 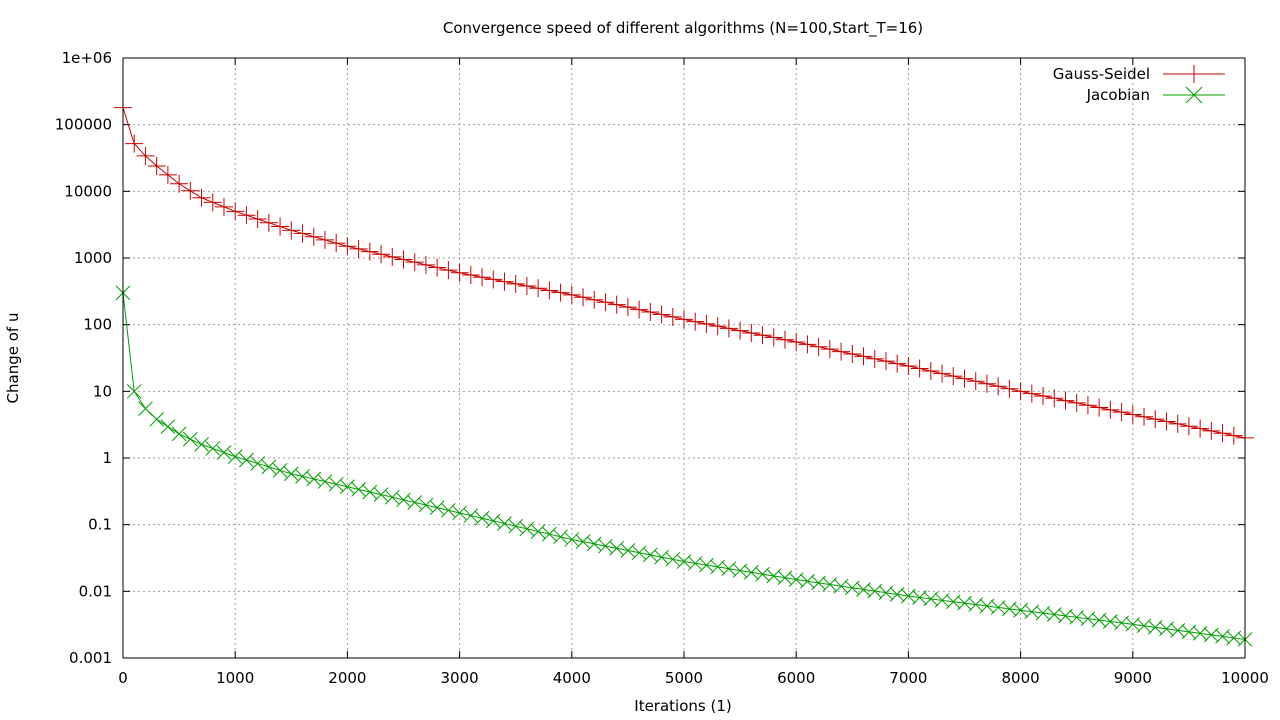 What do you see at coordinates (87, 58) in the screenshot?
I see `y-tick-label: 1e+06` at bounding box center [87, 58].